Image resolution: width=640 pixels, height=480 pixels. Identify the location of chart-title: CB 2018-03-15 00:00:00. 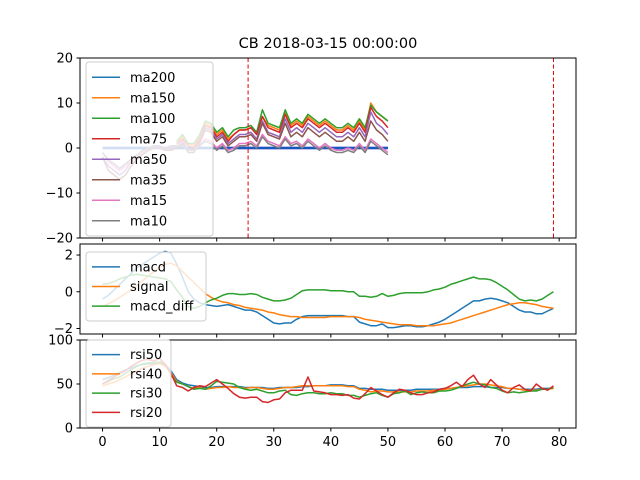
(328, 44).